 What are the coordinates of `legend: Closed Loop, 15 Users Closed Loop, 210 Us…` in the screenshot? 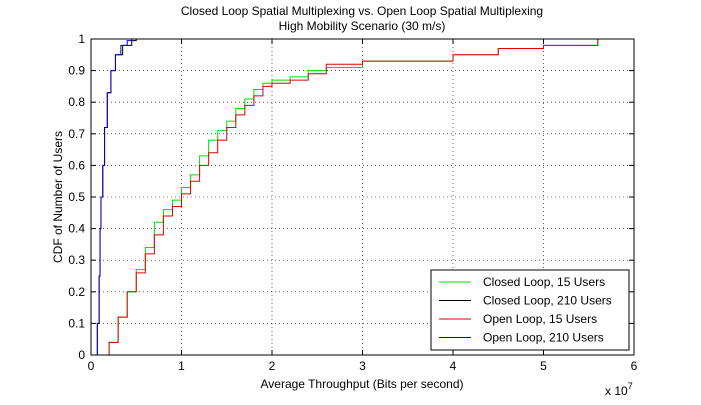 It's located at (530, 310).